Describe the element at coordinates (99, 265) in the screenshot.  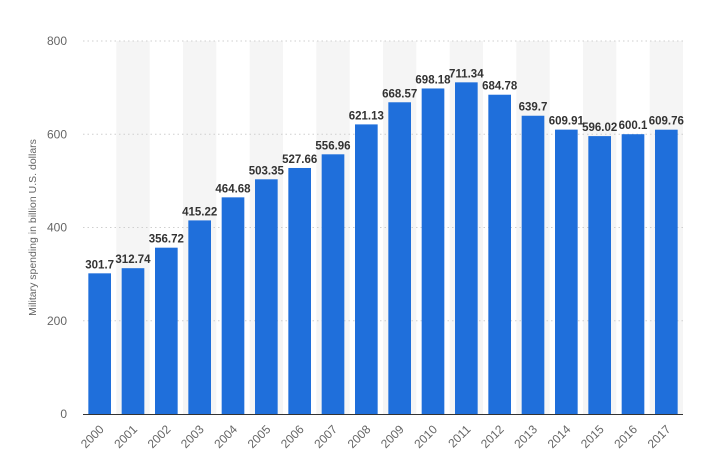
I see `data-label: 301.7` at that location.